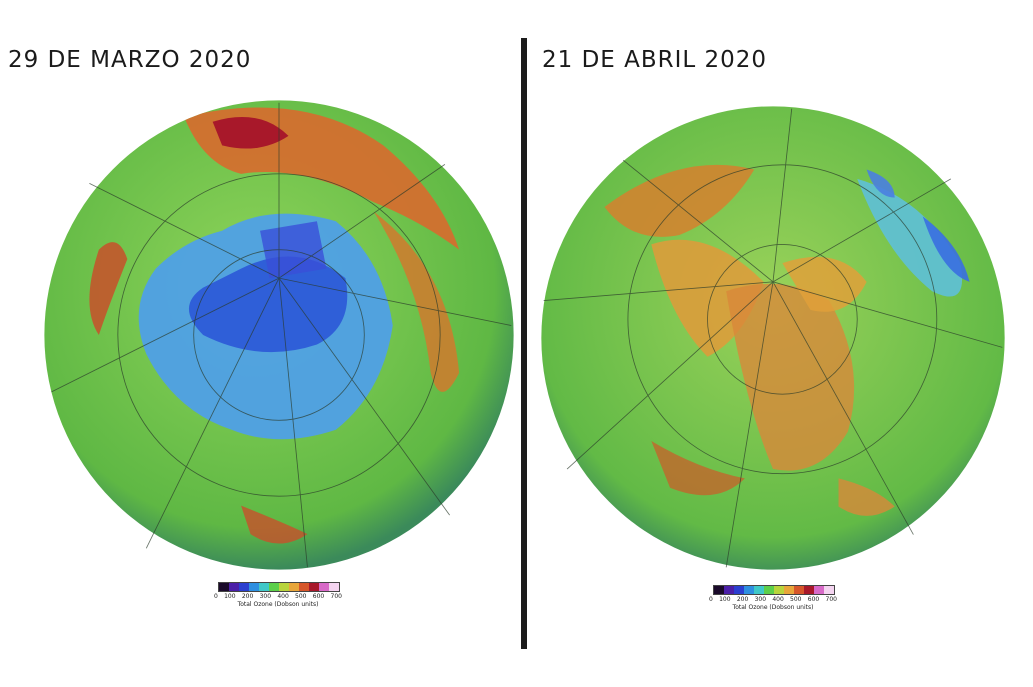  I want to click on colorbar-ticks-left: 0 100 200 300 400 500 600 700, so click(278, 596).